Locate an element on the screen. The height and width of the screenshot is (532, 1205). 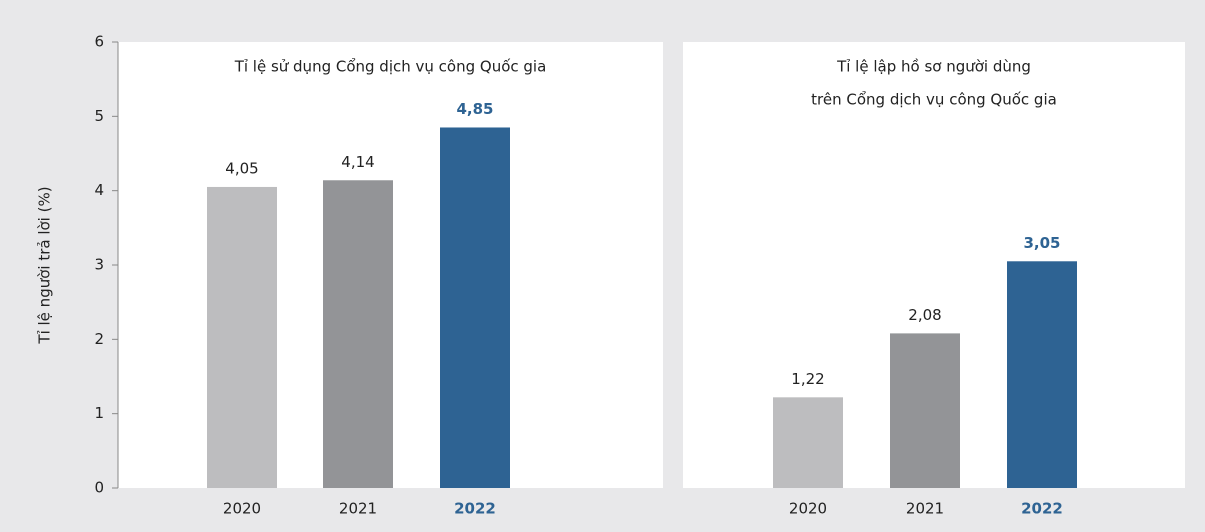
y-axis-label: Tỉ lệ người trả lời (%) is located at coordinates (45, 265).